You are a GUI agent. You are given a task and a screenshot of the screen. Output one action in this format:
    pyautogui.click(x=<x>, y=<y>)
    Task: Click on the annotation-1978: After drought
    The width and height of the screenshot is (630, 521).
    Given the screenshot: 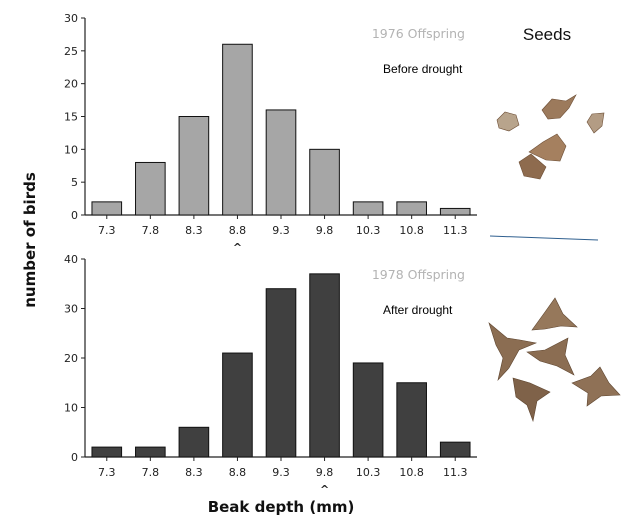 What is the action you would take?
    pyautogui.click(x=418, y=310)
    